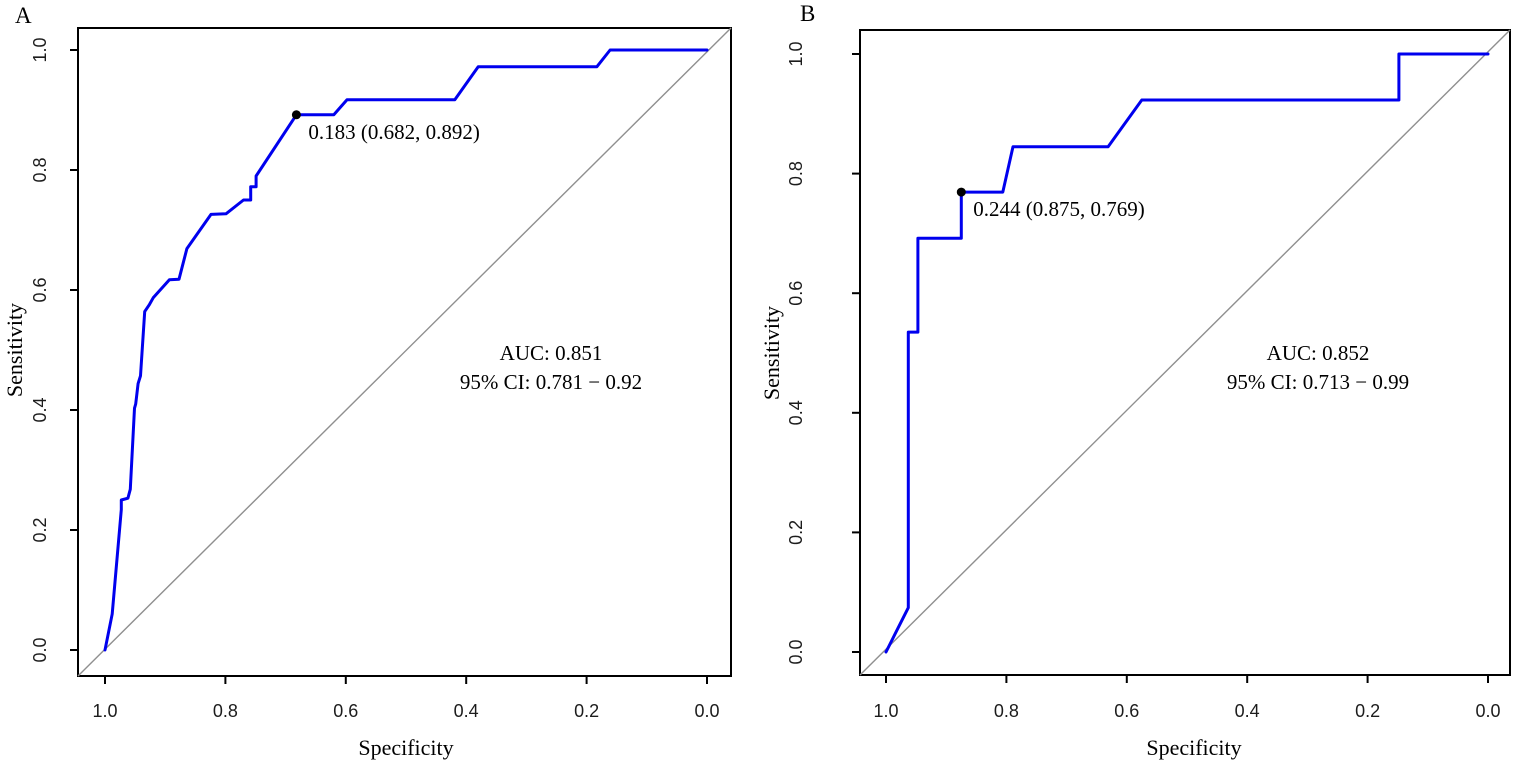  What do you see at coordinates (551, 353) in the screenshot?
I see `auc-value-a: AUC: 0.851` at bounding box center [551, 353].